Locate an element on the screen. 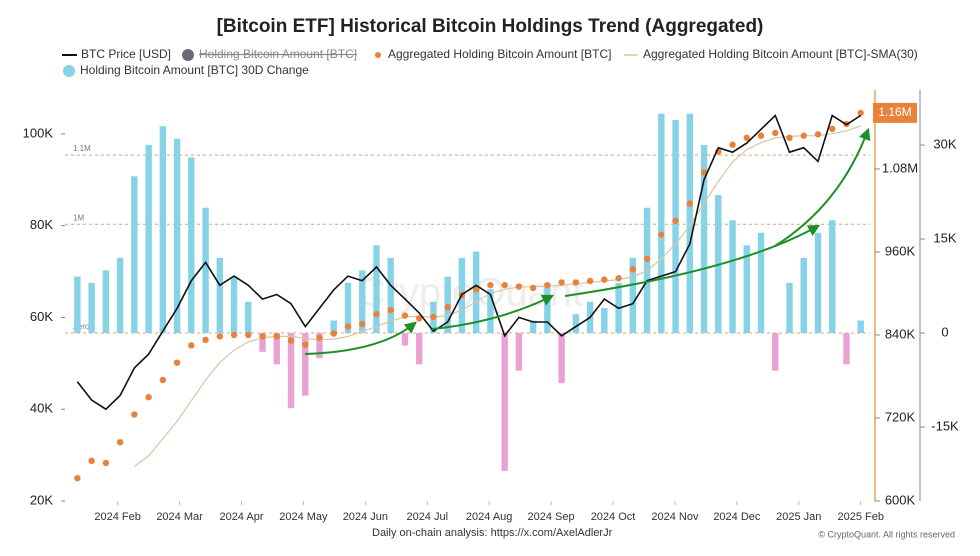  legend-label: Aggregated Holding Bitcoin Amount [BTC] is located at coordinates (499, 54).